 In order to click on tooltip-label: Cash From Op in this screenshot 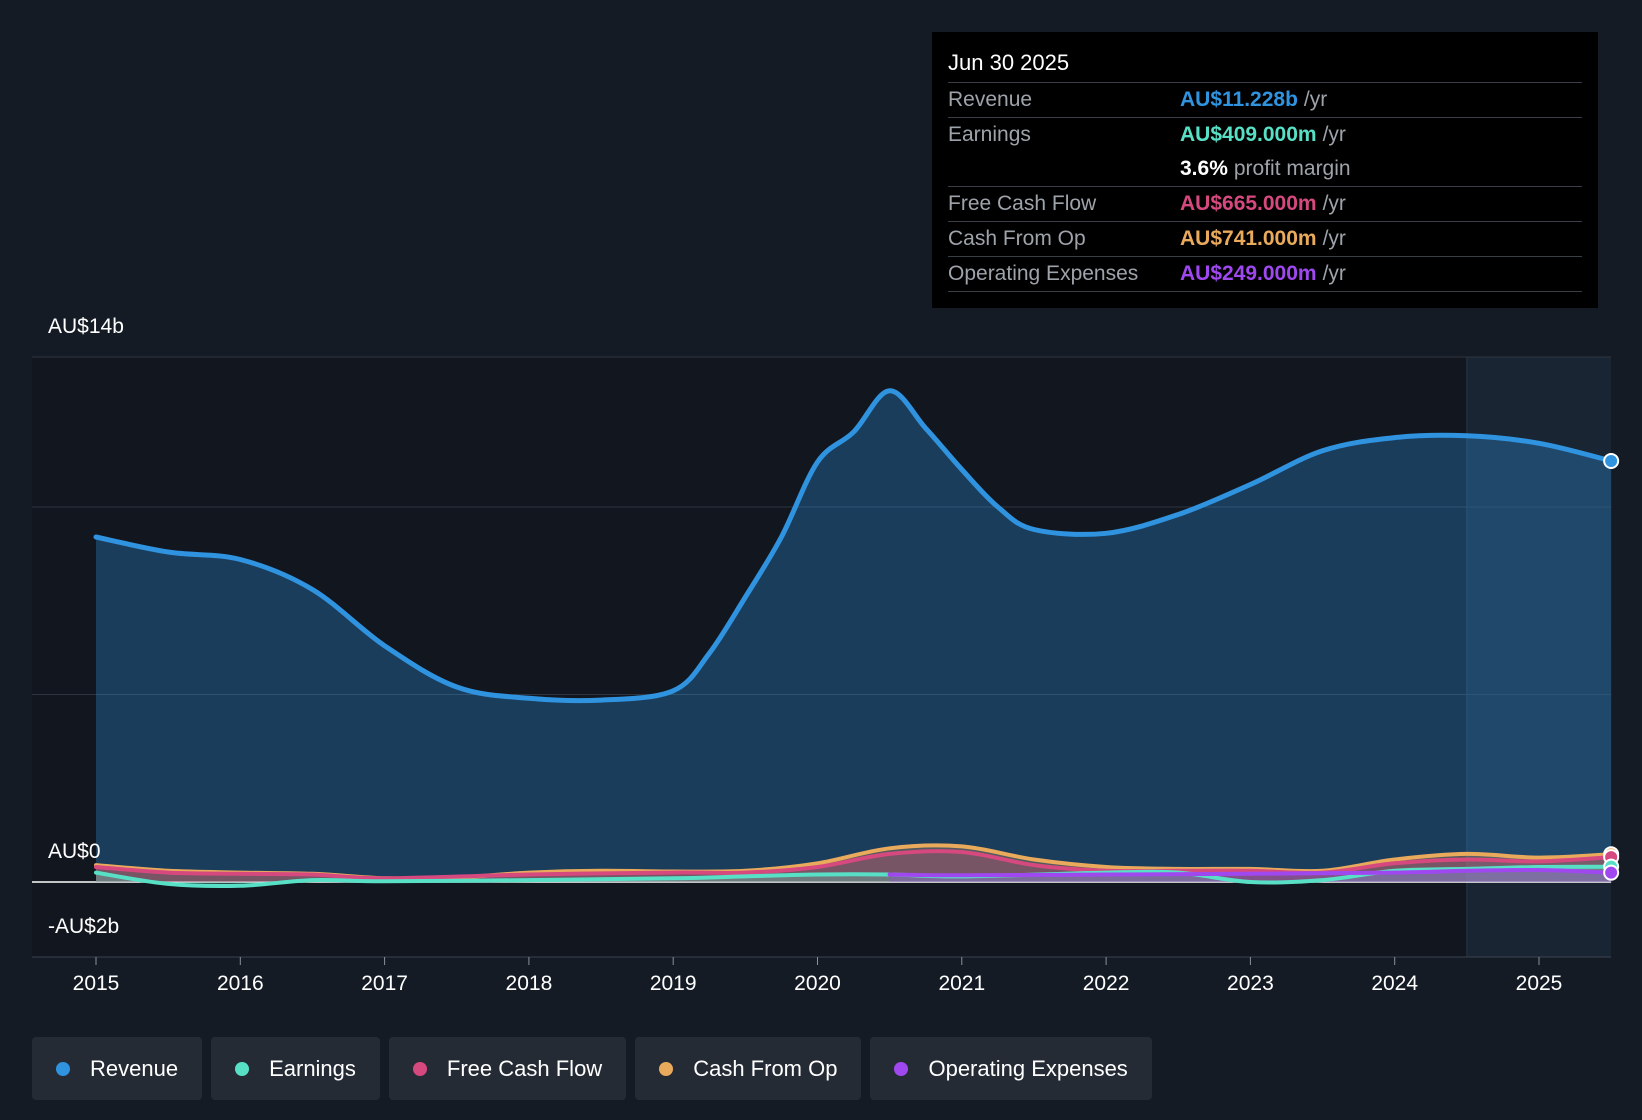, I will do `click(1017, 238)`.